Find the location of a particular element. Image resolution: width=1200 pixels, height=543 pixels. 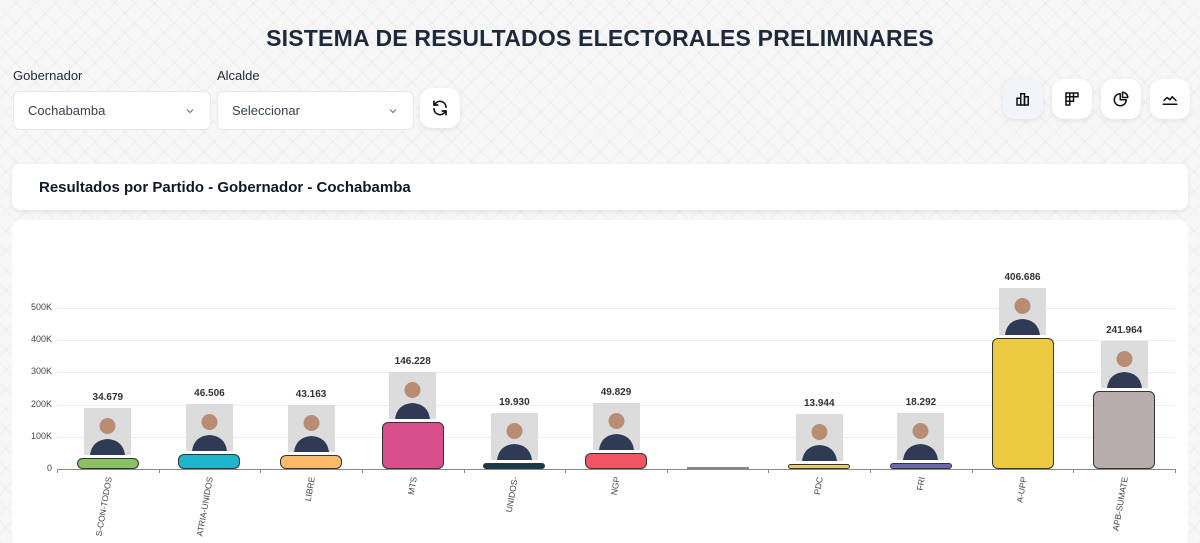

alcalde-select-value: Seleccionar is located at coordinates (266, 110).